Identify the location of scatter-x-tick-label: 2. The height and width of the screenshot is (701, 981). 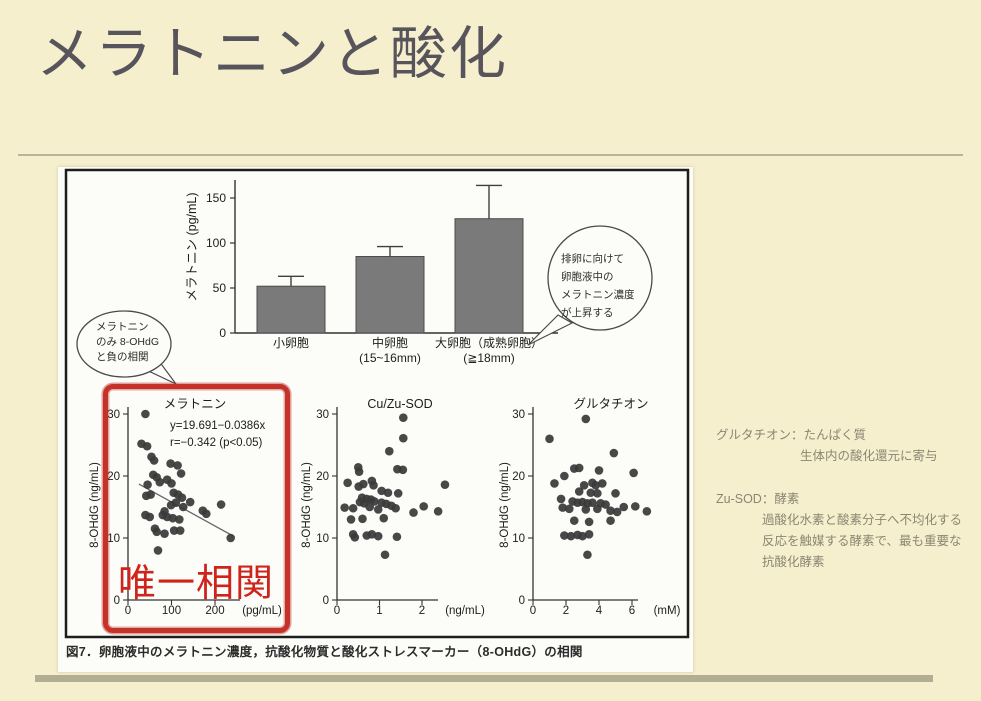
(566, 611).